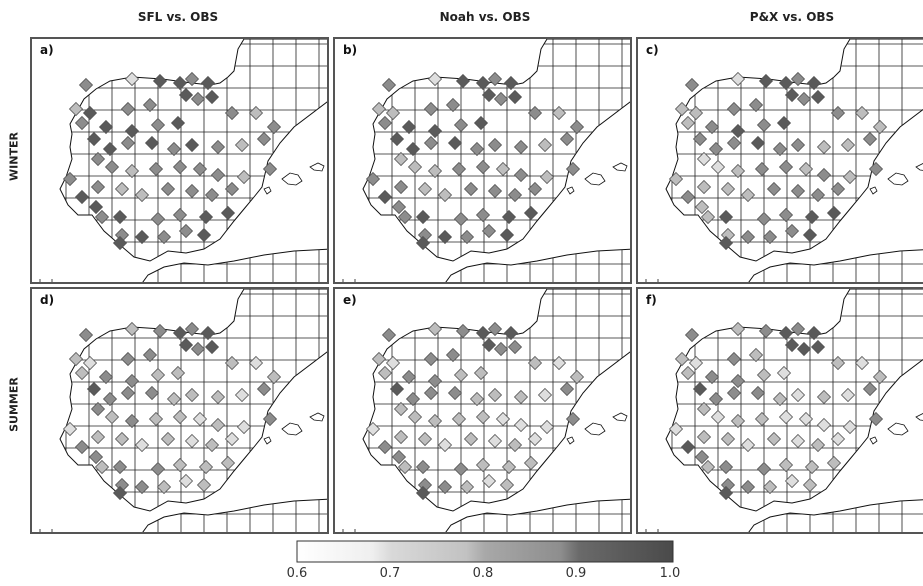 The image size is (923, 586). What do you see at coordinates (779, 410) in the screenshot?
I see `map-panel-px-summer: f)` at bounding box center [779, 410].